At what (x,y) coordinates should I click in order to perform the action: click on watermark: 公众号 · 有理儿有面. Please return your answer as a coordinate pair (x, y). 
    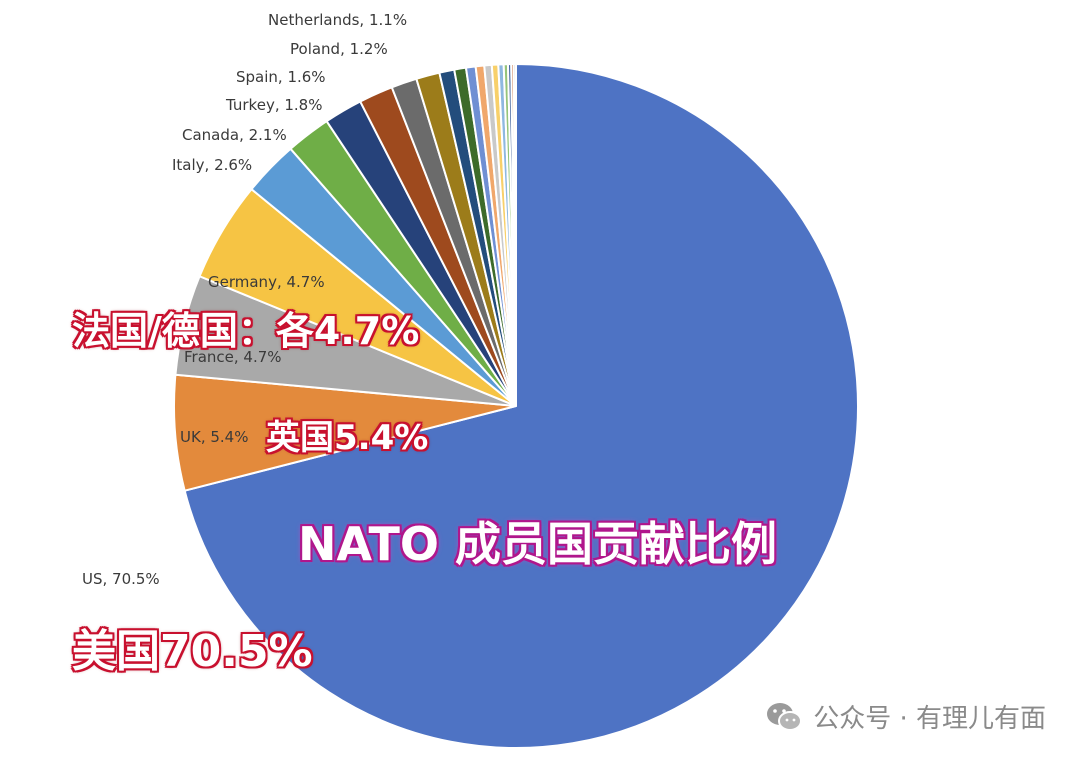
    Looking at the image, I should click on (905, 716).